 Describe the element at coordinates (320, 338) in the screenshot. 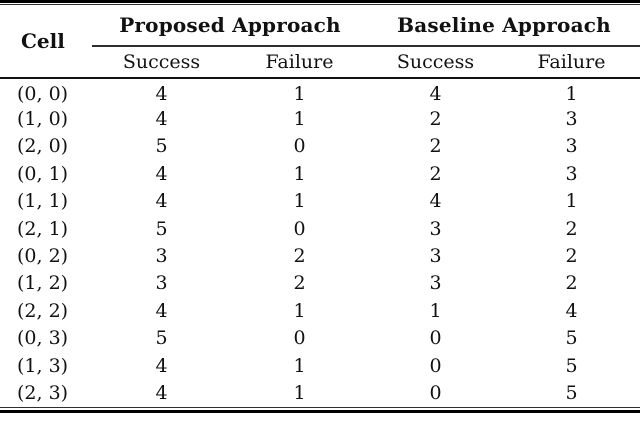

I see `table-row: (0, 3) 5 0 0 5` at that location.